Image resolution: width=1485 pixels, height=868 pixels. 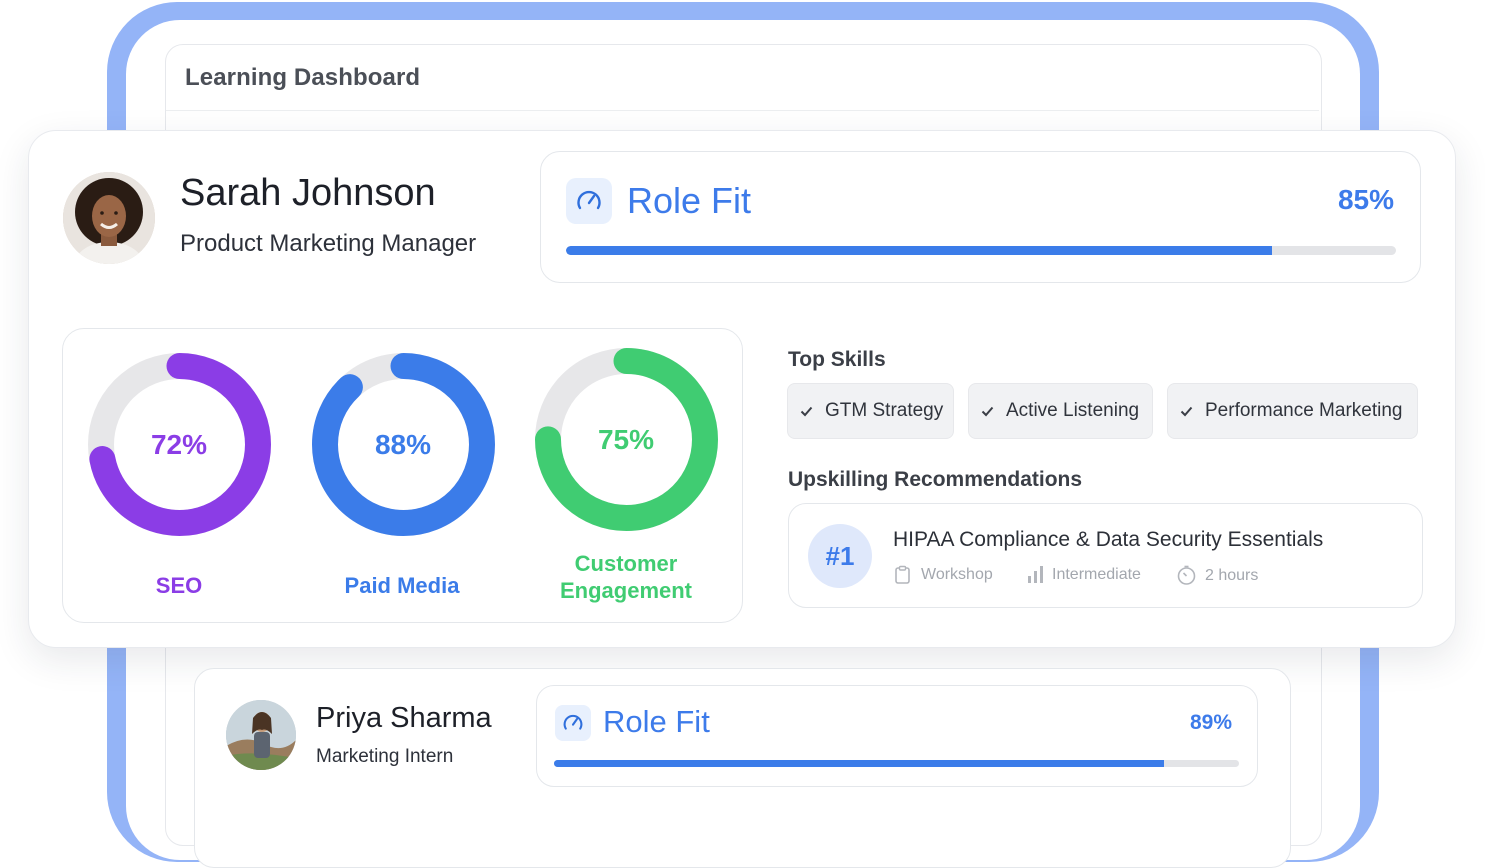 What do you see at coordinates (957, 574) in the screenshot?
I see `recommendation-type-label: Workshop` at bounding box center [957, 574].